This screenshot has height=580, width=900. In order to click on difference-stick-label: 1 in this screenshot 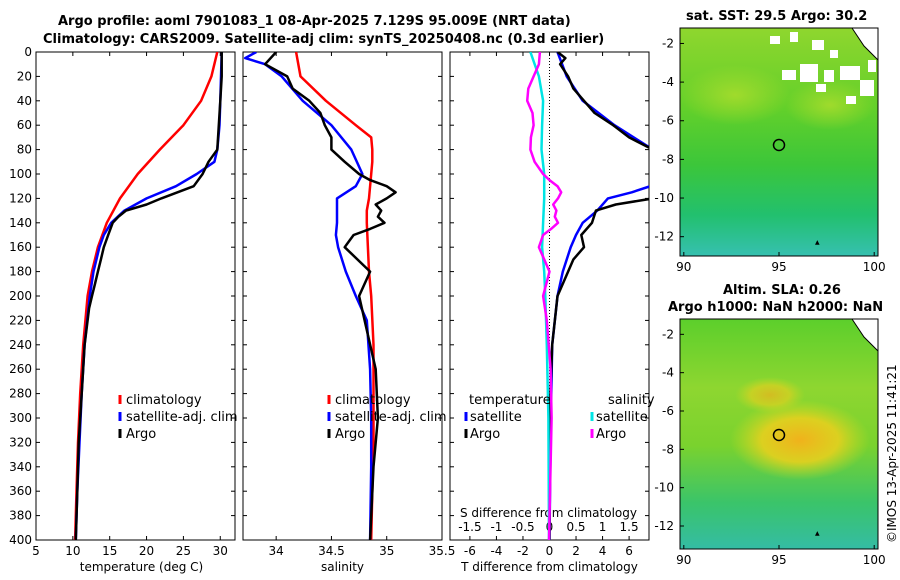, I will do `click(603, 527)`.